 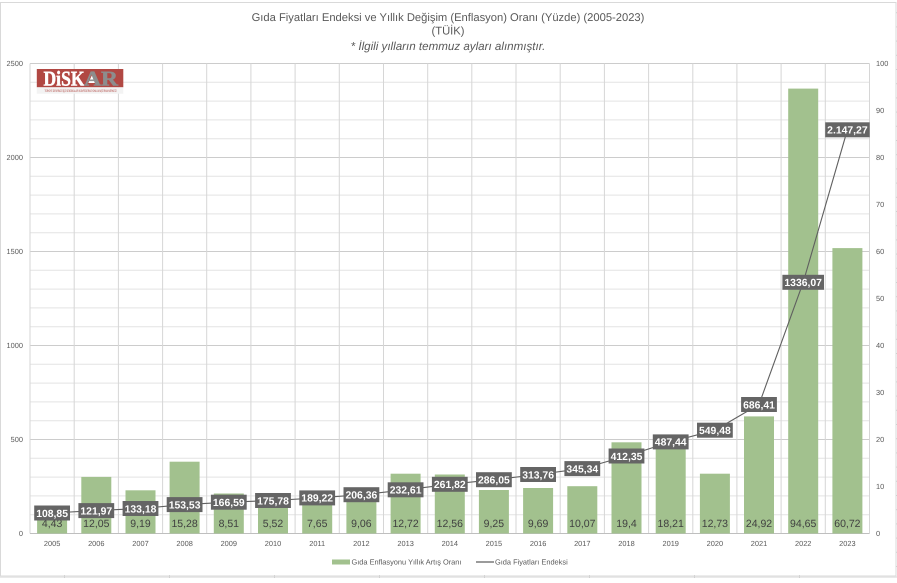 I want to click on svg-text: 94,65, so click(x=803, y=524).